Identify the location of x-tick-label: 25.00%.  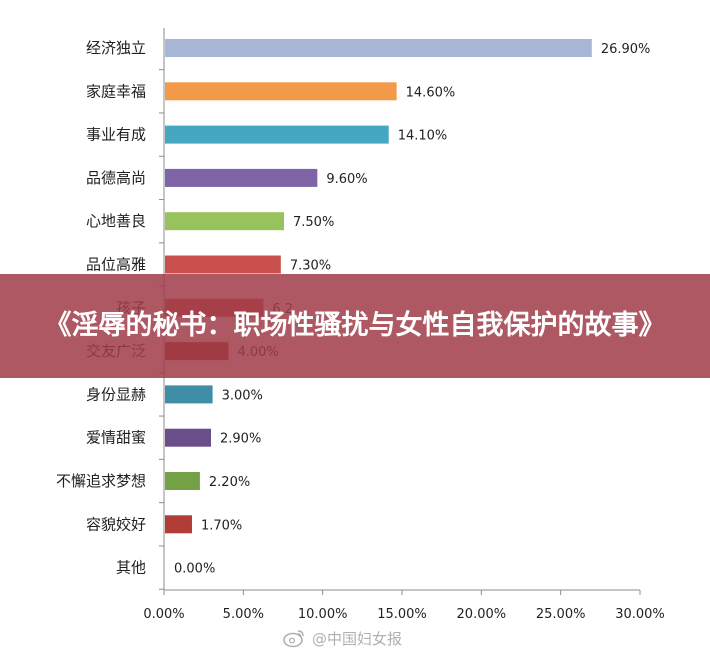
(561, 614).